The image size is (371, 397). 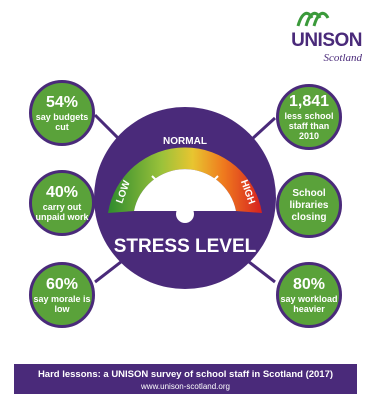 What do you see at coordinates (185, 180) in the screenshot?
I see `gauge-arc` at bounding box center [185, 180].